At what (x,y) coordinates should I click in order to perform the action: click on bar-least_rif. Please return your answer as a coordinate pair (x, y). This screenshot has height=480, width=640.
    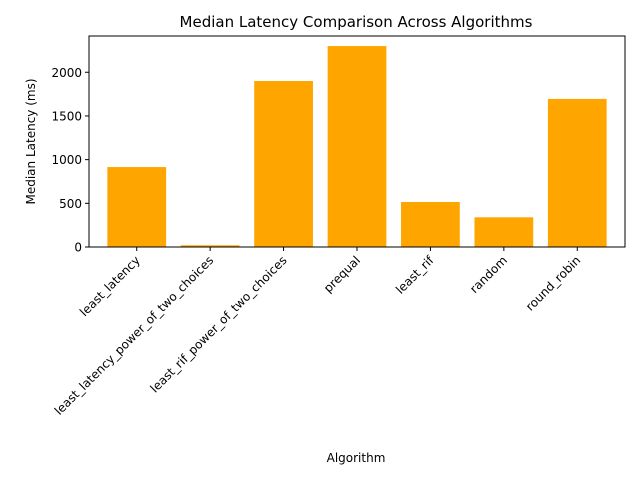
    Looking at the image, I should click on (430, 224).